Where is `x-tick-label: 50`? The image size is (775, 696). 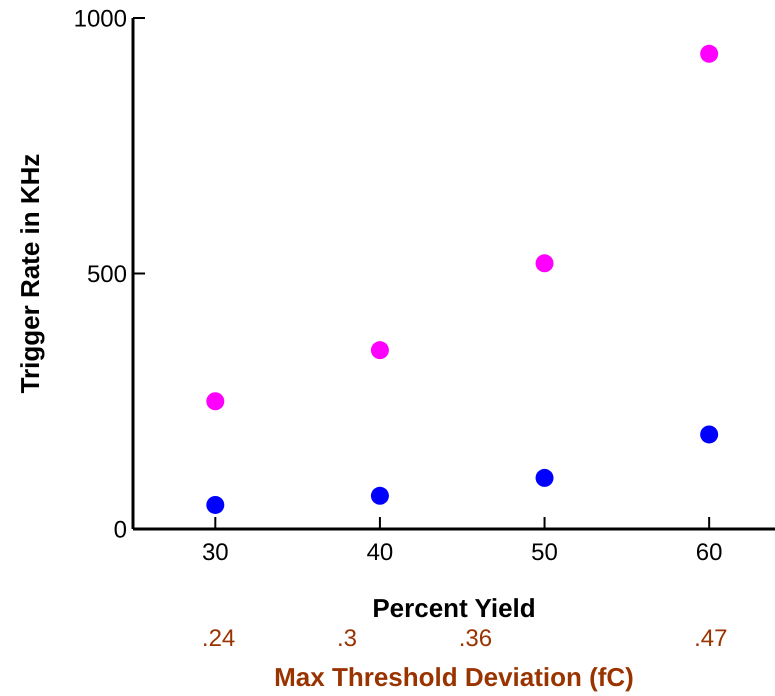
x-tick-label: 50 is located at coordinates (544, 552).